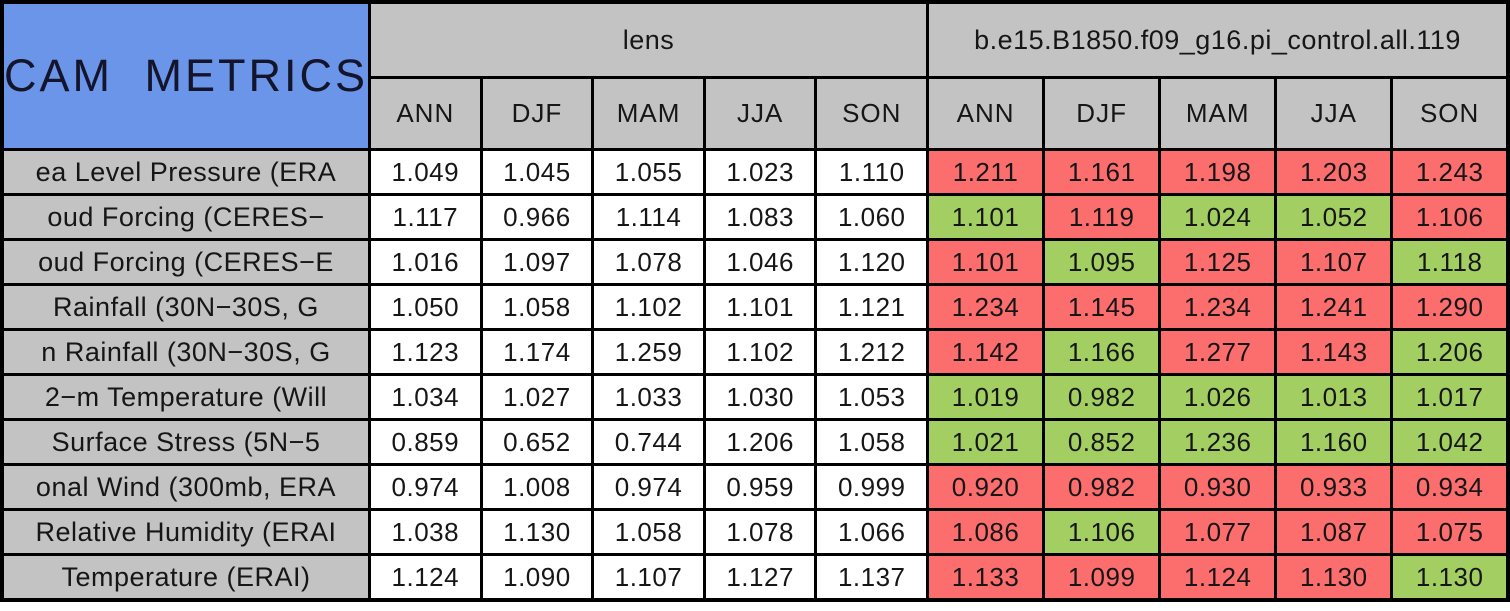 The image size is (1510, 611). What do you see at coordinates (760, 217) in the screenshot?
I see `lens-value-cell: 1.083` at bounding box center [760, 217].